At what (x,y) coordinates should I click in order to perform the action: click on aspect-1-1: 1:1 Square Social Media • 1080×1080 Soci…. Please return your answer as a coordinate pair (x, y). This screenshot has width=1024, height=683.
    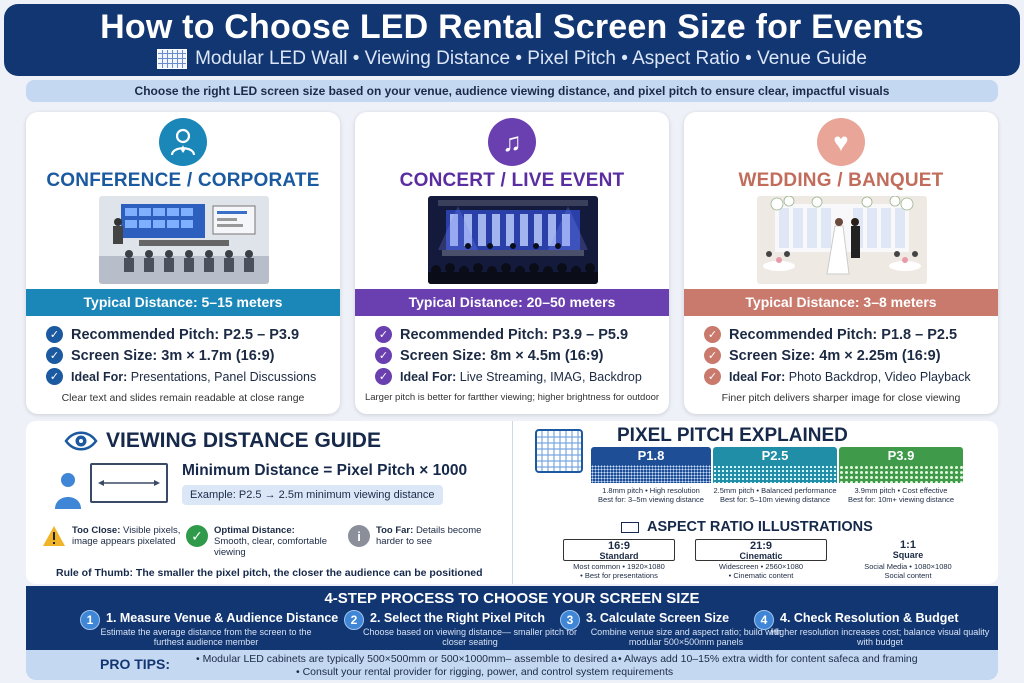
    Looking at the image, I should click on (908, 560).